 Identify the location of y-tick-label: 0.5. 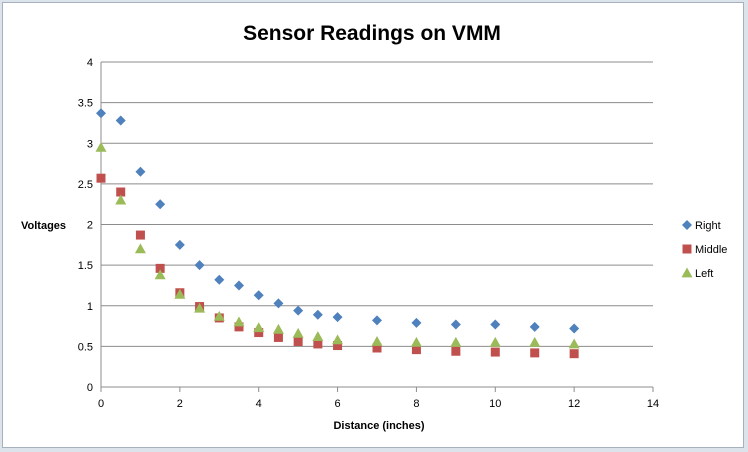
(85, 347).